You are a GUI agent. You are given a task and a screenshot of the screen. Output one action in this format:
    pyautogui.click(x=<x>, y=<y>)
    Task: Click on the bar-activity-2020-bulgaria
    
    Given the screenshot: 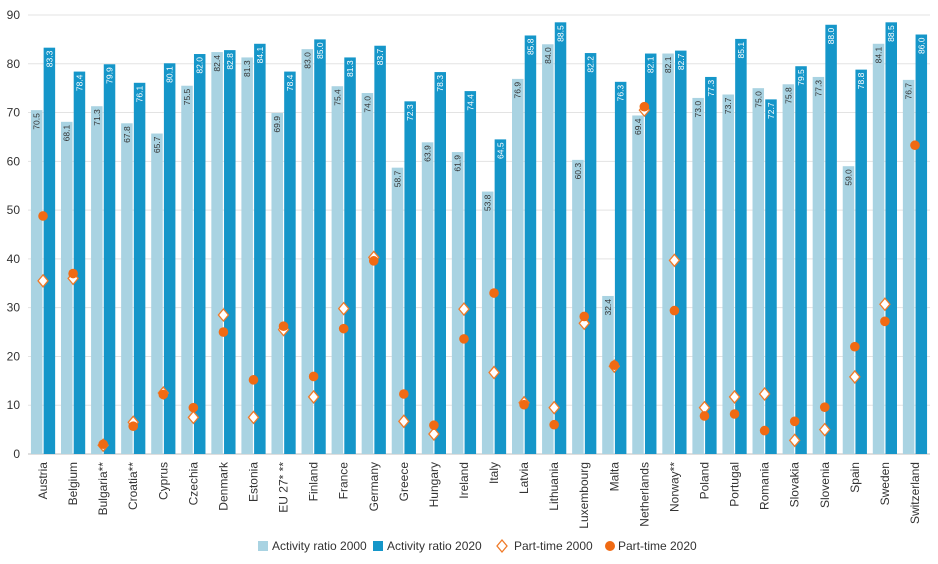 What is the action you would take?
    pyautogui.click(x=109, y=259)
    